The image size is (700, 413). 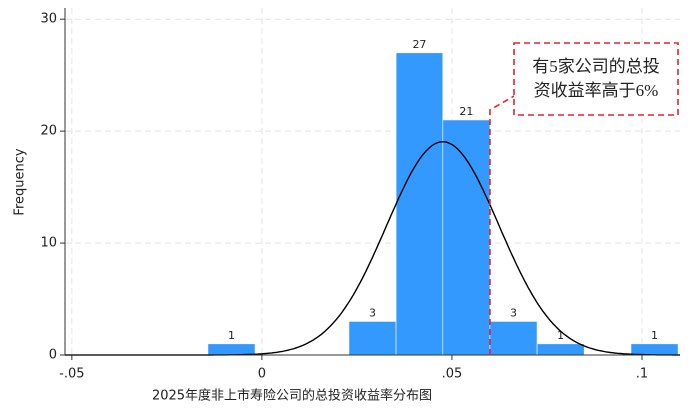 What do you see at coordinates (292, 396) in the screenshot?
I see `x-axis-label: 2025年度非上市寿险公司的总投资收益率分布图` at bounding box center [292, 396].